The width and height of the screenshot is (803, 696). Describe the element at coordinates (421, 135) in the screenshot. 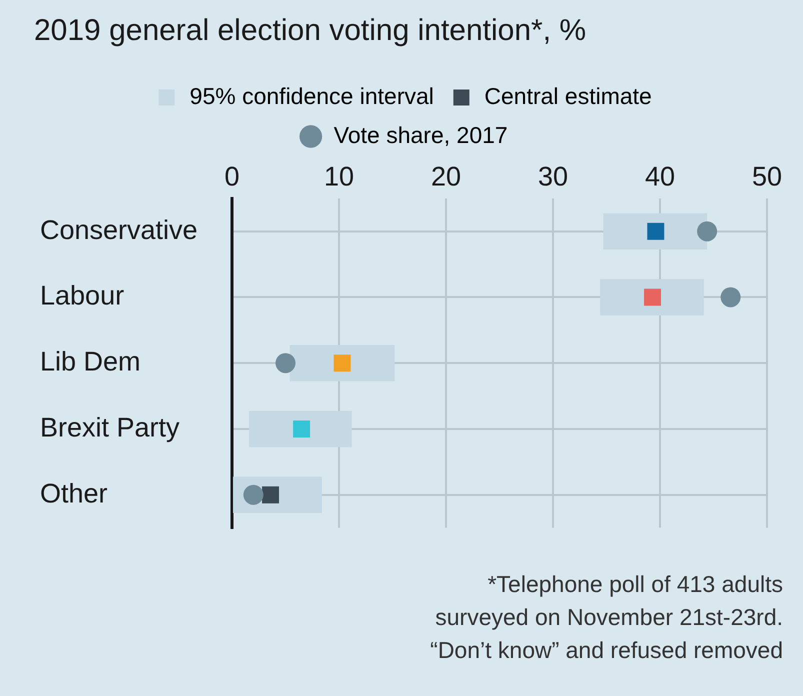

I see `legend-label: Vote share, 2017` at that location.